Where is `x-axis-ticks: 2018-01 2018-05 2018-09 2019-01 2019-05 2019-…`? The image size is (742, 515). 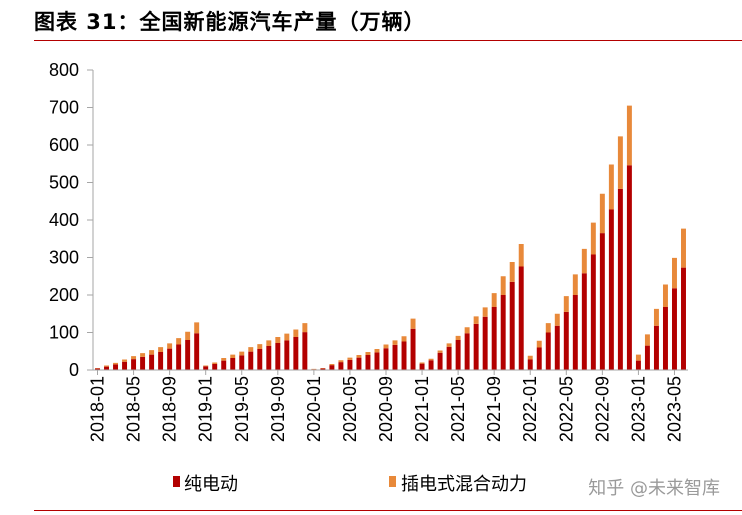 x-axis-ticks: 2018-01 2018-05 2018-09 2019-01 2019-05 2019-… is located at coordinates (386, 406).